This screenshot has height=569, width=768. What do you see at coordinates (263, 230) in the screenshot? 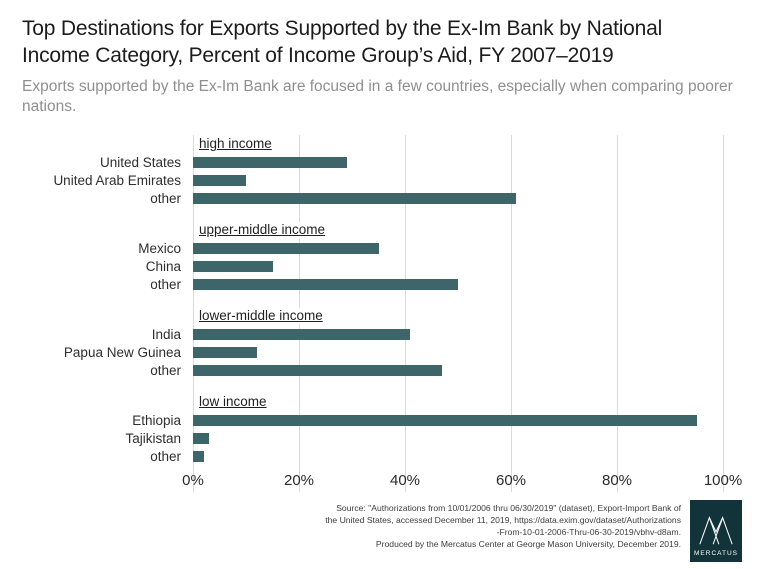
I see `income-group-label: upper-middle income` at bounding box center [263, 230].